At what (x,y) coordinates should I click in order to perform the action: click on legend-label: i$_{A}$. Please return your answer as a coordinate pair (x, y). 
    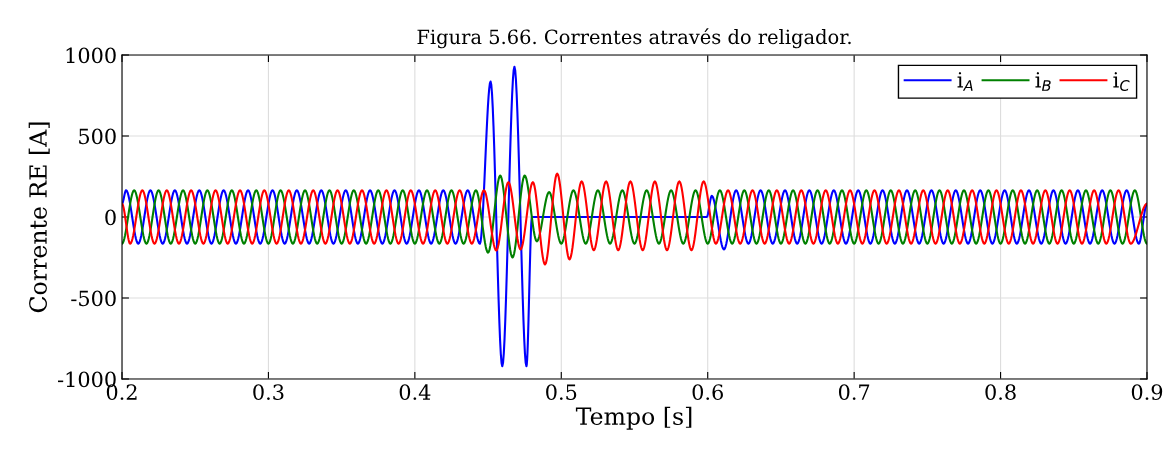
    Looking at the image, I should click on (965, 81).